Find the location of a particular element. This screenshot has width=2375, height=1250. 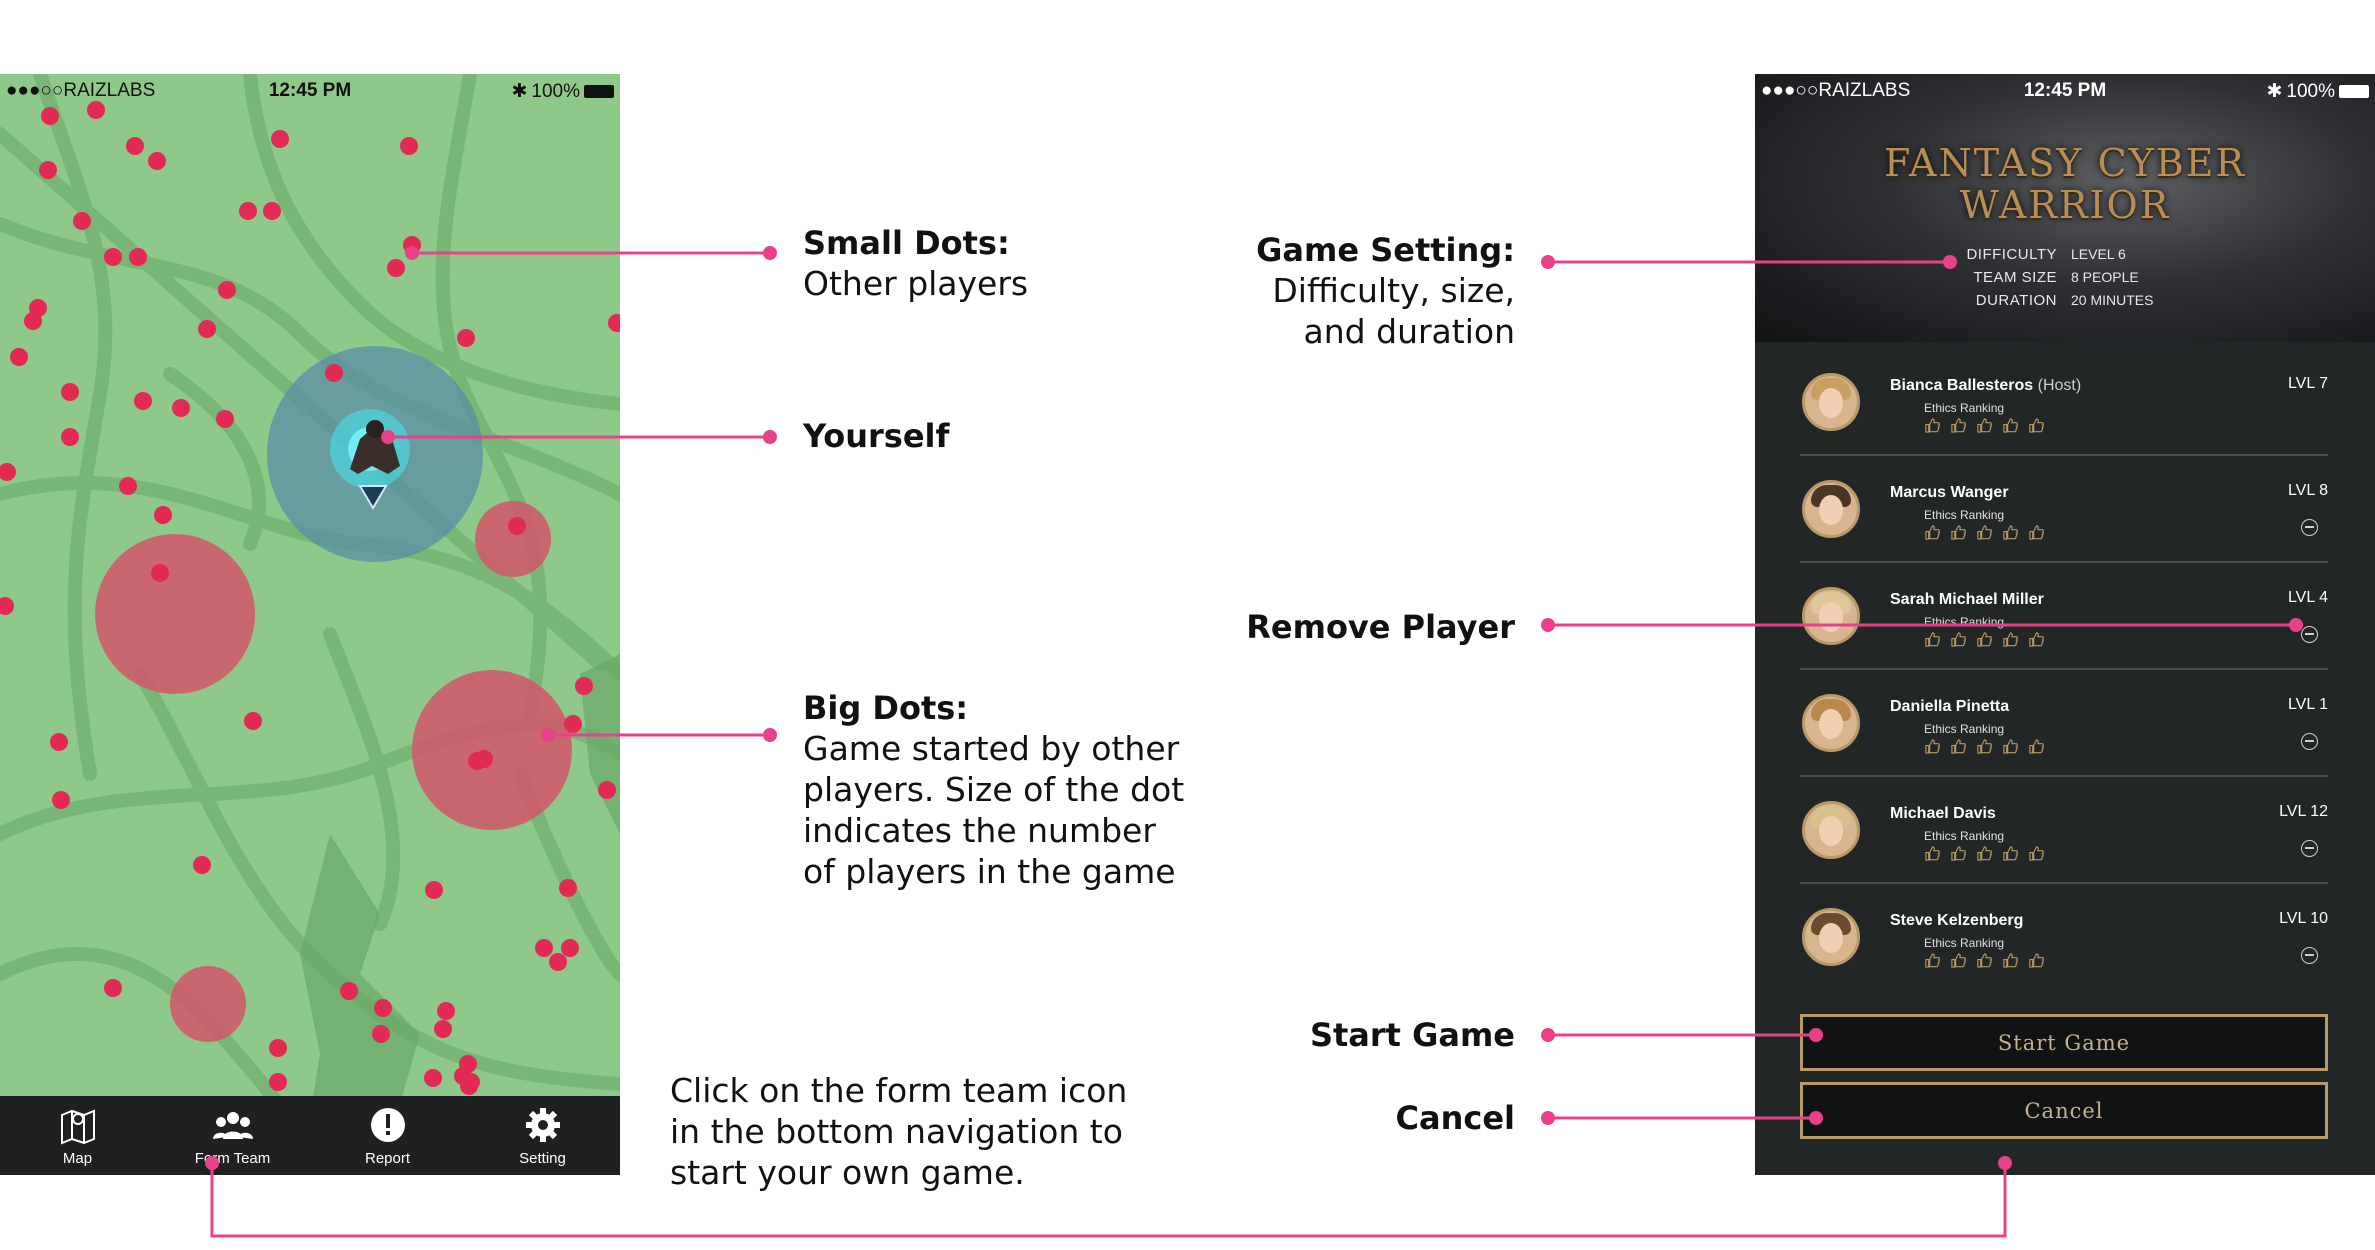

player-row: Daniella Pinetta Ethics Ranking LVL 1 is located at coordinates (2064, 723).